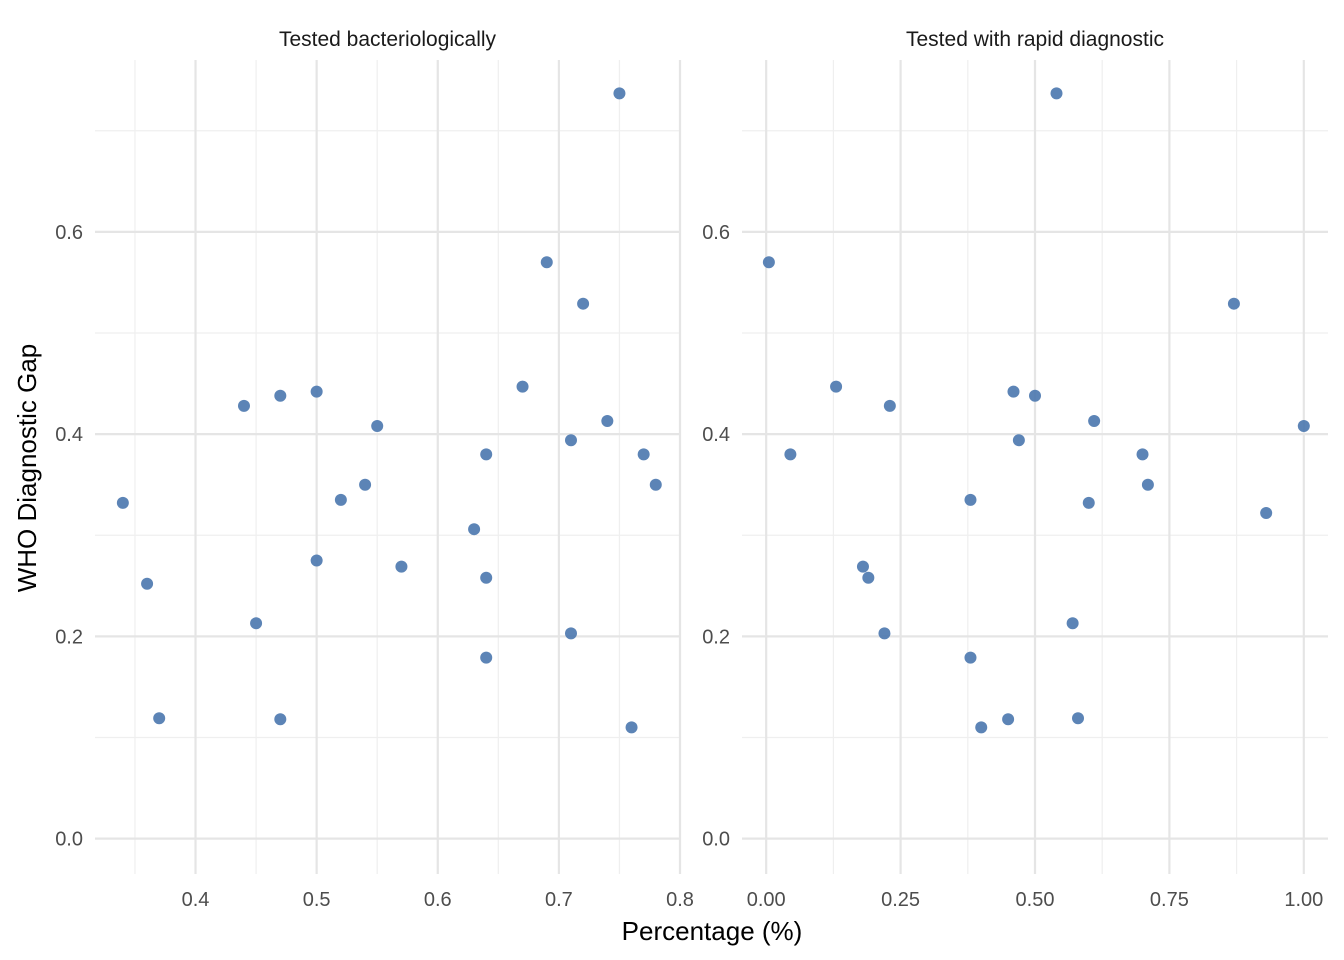 This screenshot has width=1344, height=960. Describe the element at coordinates (900, 900) in the screenshot. I see `x-tick-label: 0.25` at that location.